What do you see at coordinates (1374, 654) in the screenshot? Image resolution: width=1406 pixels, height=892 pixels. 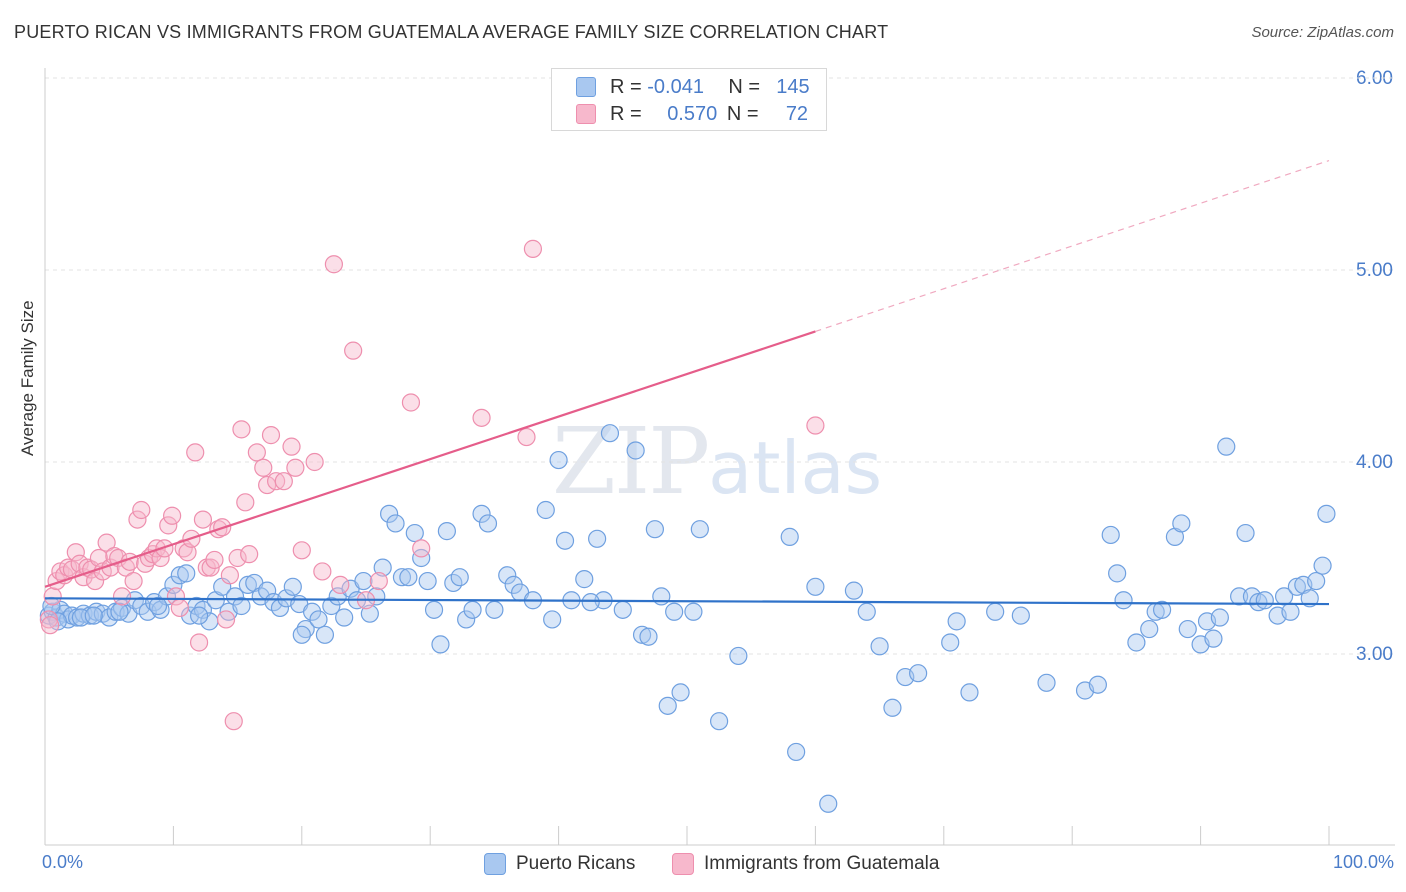 I see `y-tick-label: 3.00` at bounding box center [1374, 654].